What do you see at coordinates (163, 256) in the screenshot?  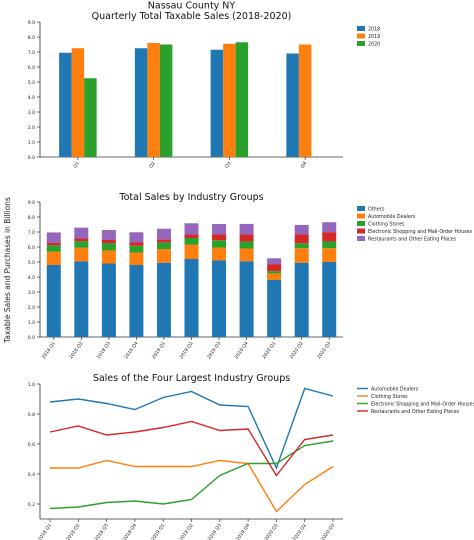 I see `stacked-bar-Automobile Dealers-2019 Q1` at bounding box center [163, 256].